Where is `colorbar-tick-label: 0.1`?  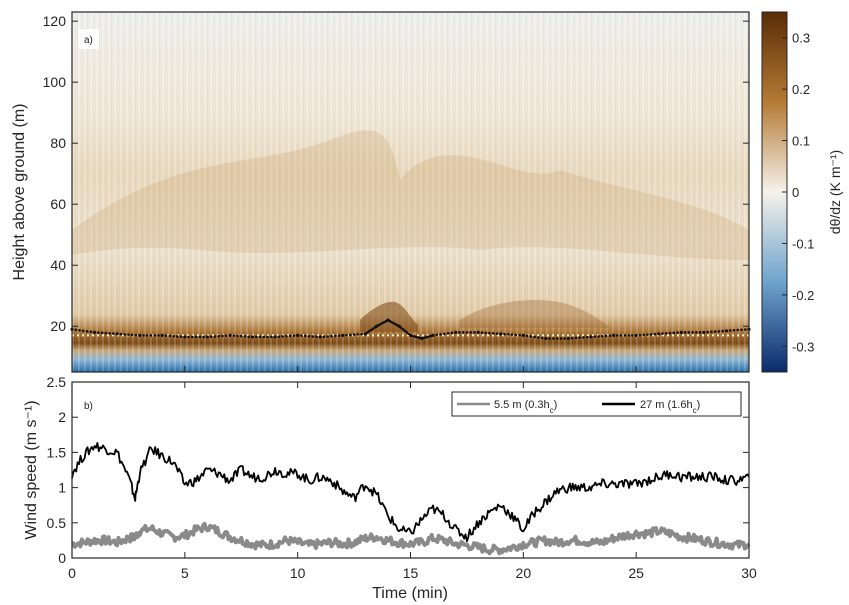 colorbar-tick-label: 0.1 is located at coordinates (801, 141).